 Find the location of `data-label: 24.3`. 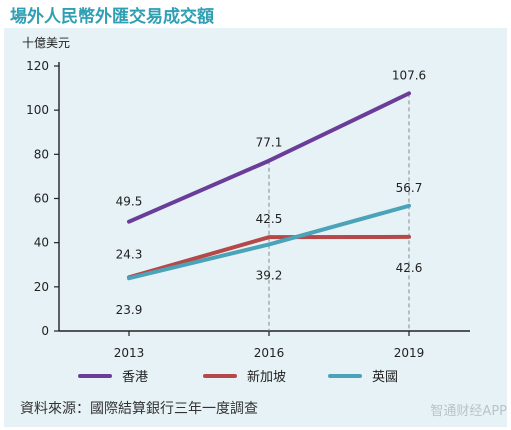

data-label: 24.3 is located at coordinates (129, 254).